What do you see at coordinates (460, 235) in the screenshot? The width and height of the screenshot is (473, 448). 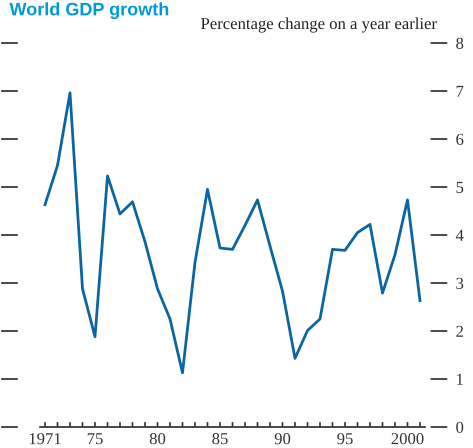 I see `y-tick-label: 4` at bounding box center [460, 235].